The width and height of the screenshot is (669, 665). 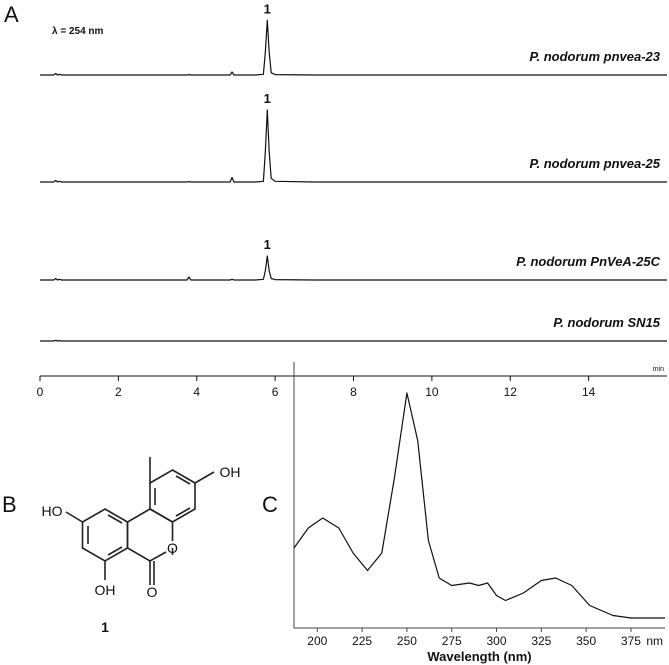 I want to click on x-tick-label: 12, so click(x=511, y=392).